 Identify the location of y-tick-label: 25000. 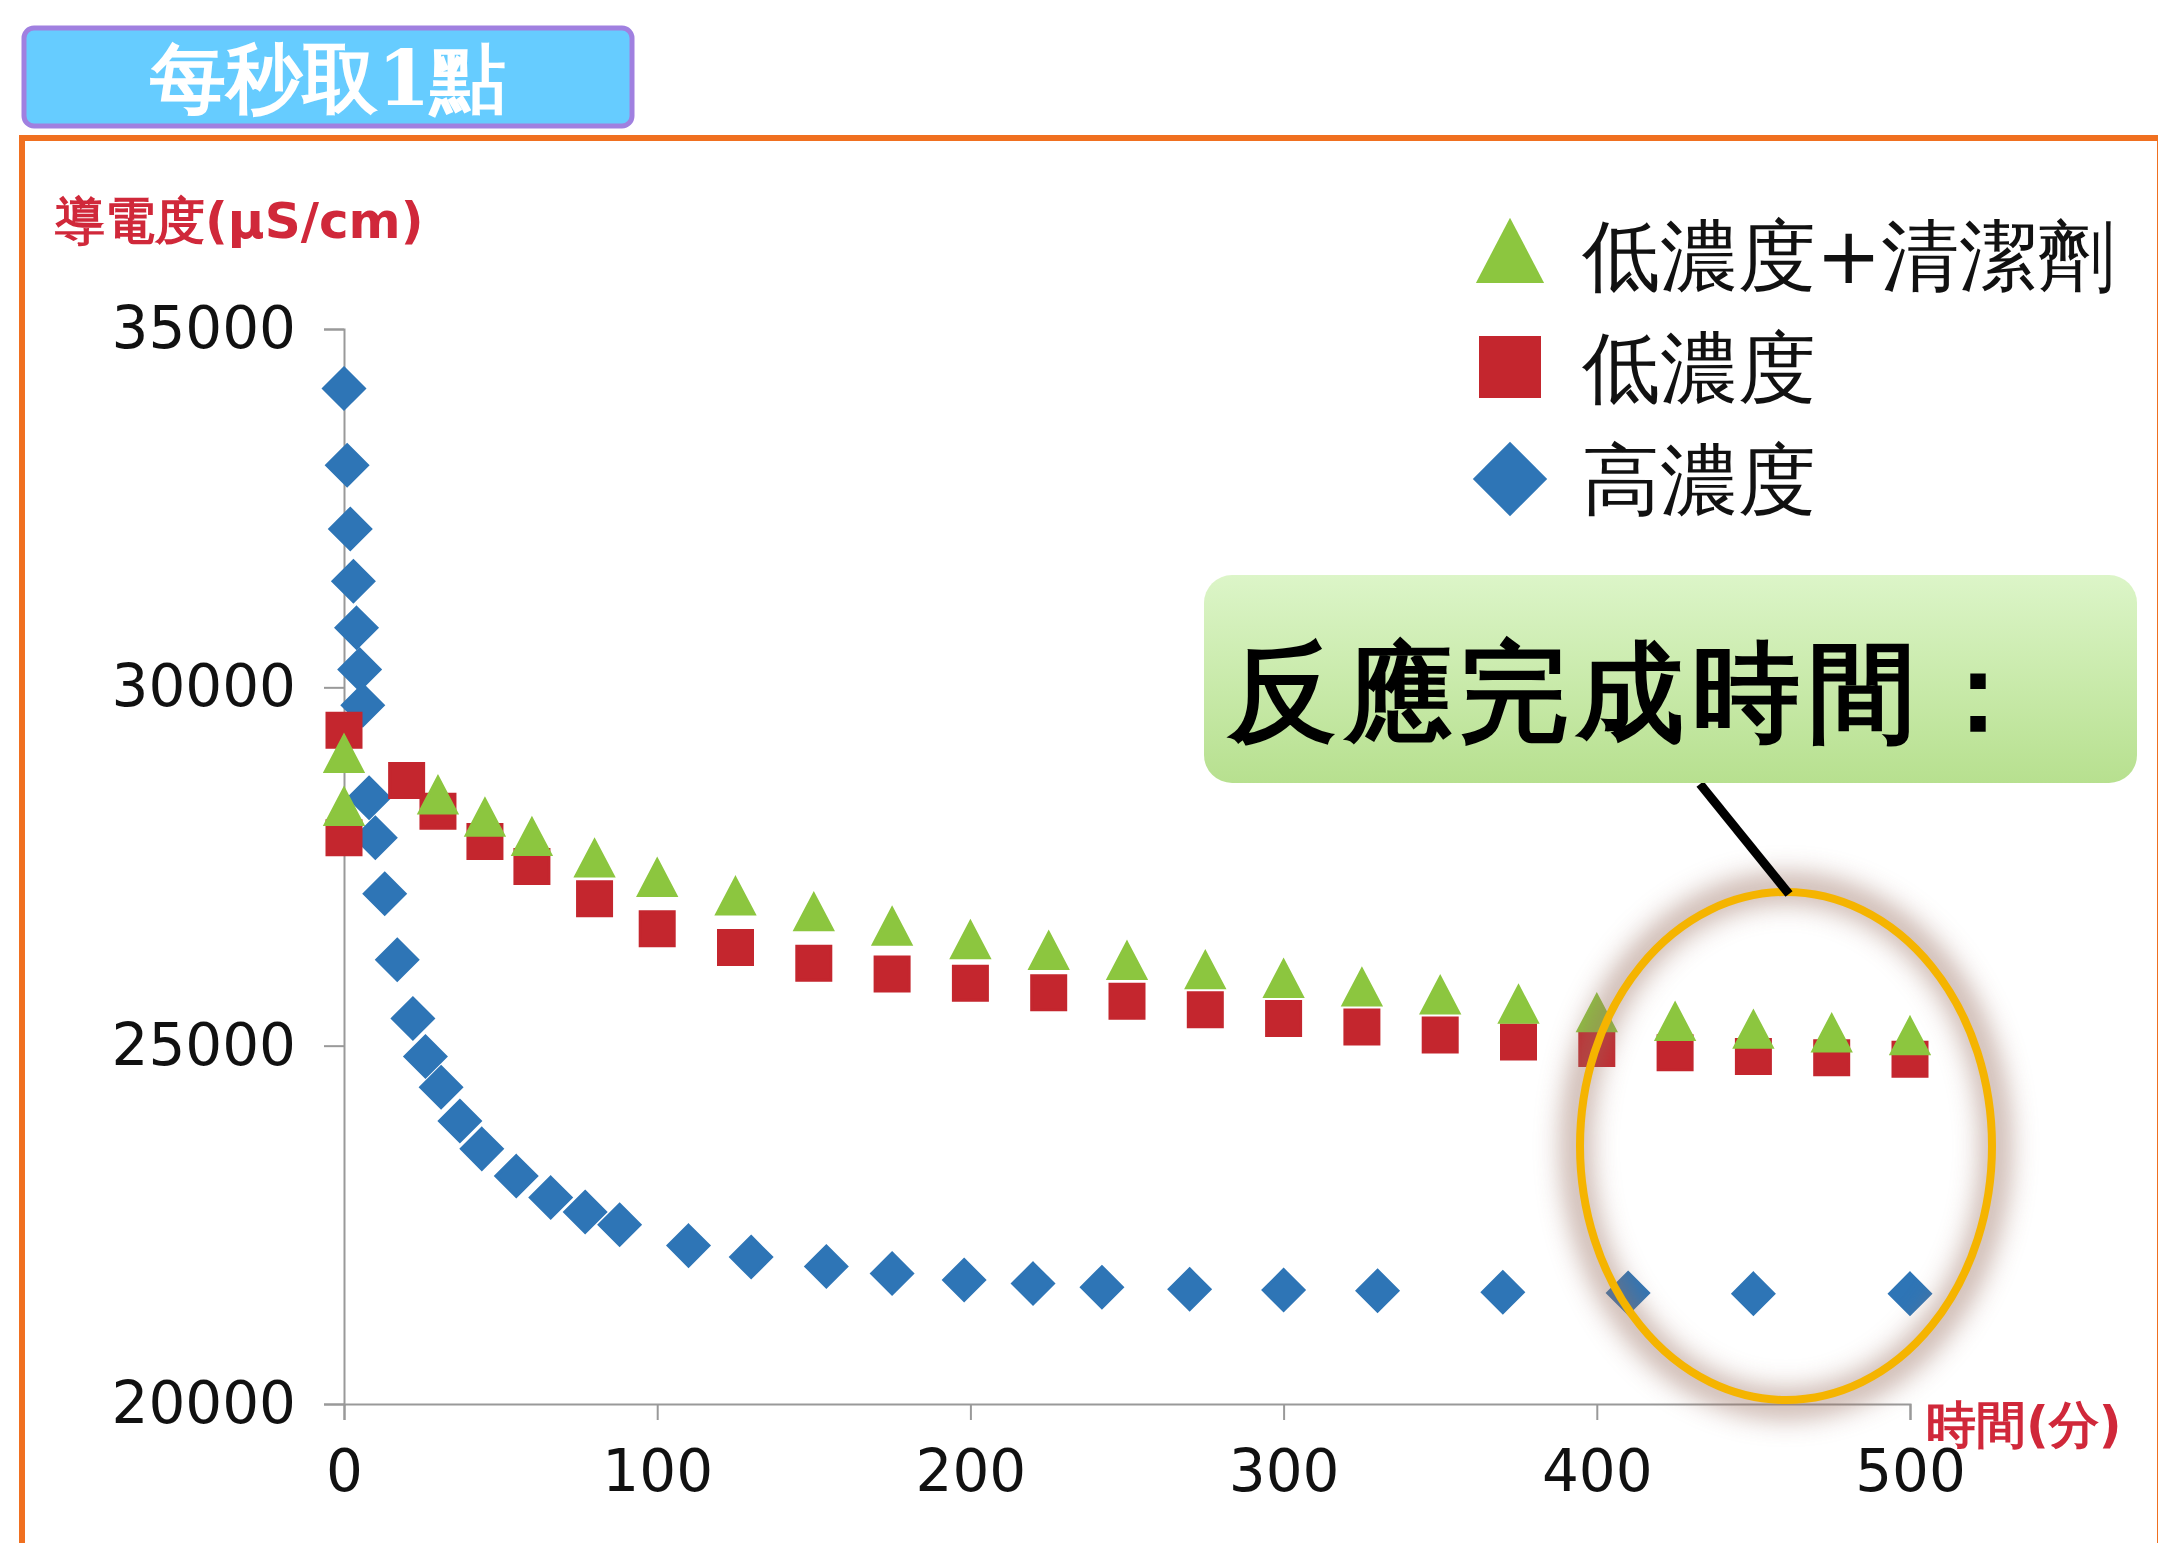
(203, 1044).